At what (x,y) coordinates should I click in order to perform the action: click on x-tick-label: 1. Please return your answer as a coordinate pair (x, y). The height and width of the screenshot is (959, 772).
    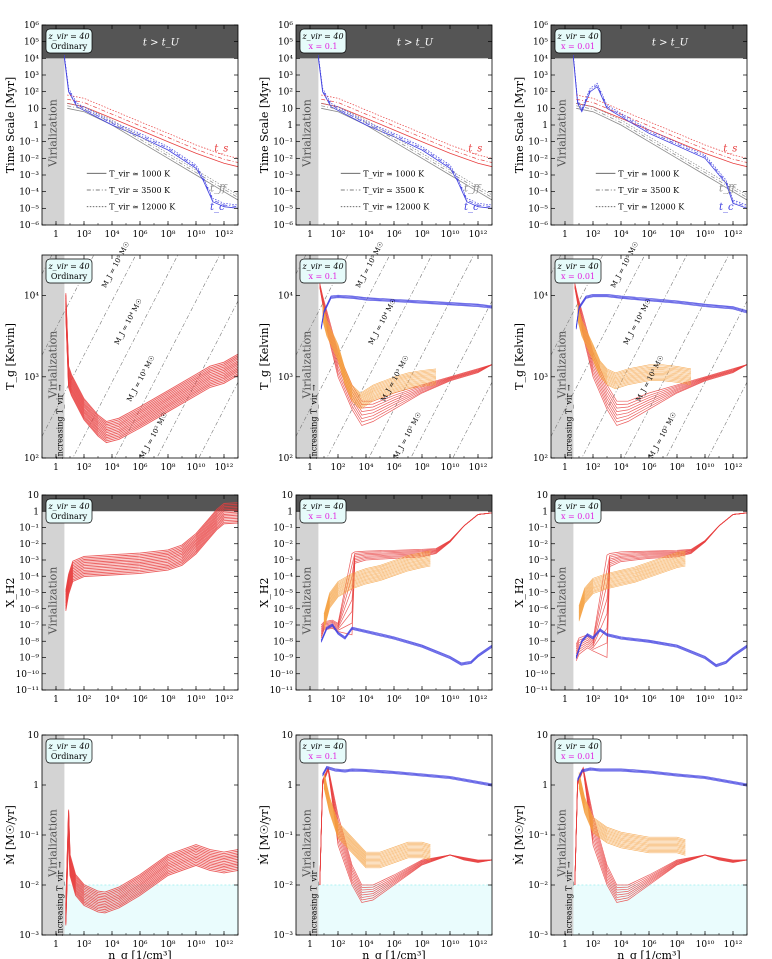
    Looking at the image, I should click on (565, 468).